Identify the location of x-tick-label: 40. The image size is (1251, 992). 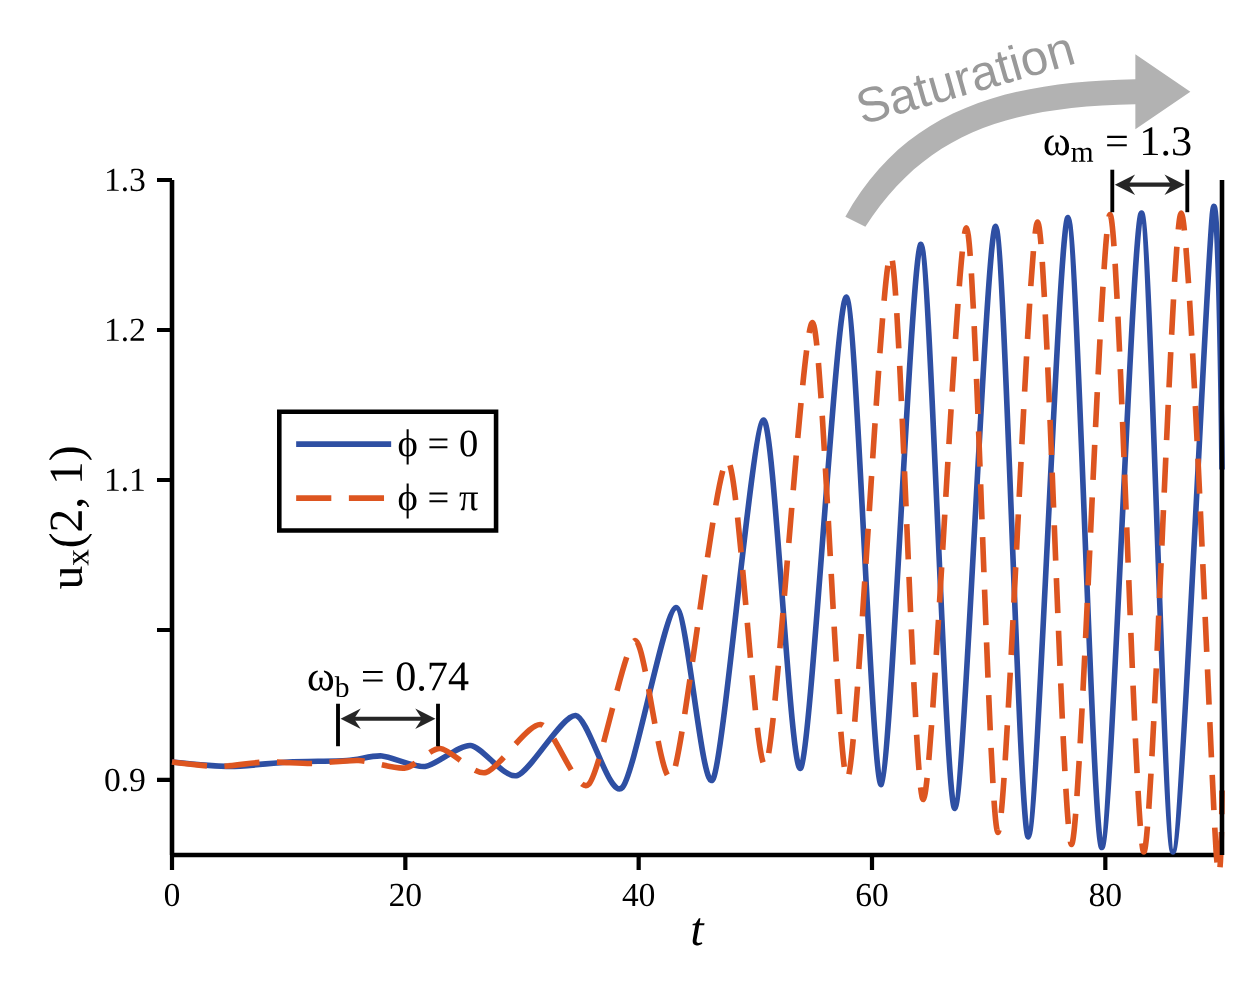
(638, 895).